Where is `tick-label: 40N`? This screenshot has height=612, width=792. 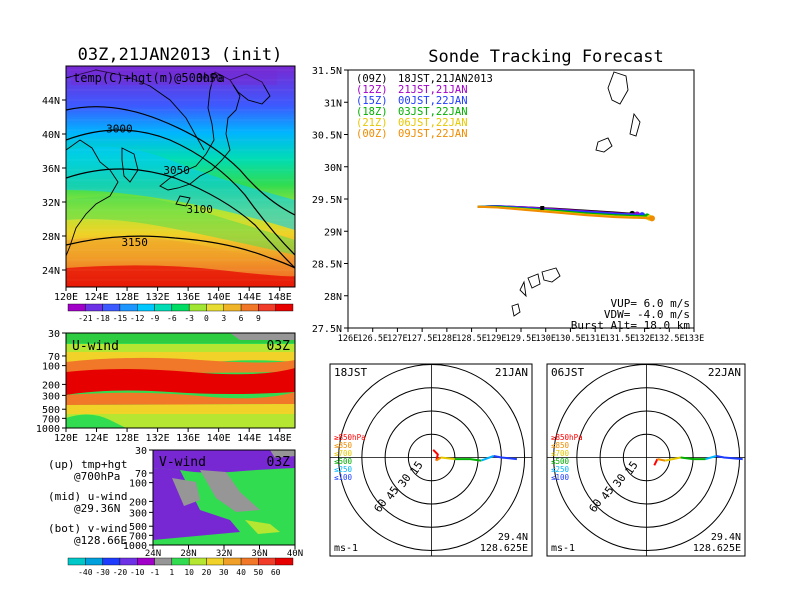 tick-label: 40N is located at coordinates (51, 135).